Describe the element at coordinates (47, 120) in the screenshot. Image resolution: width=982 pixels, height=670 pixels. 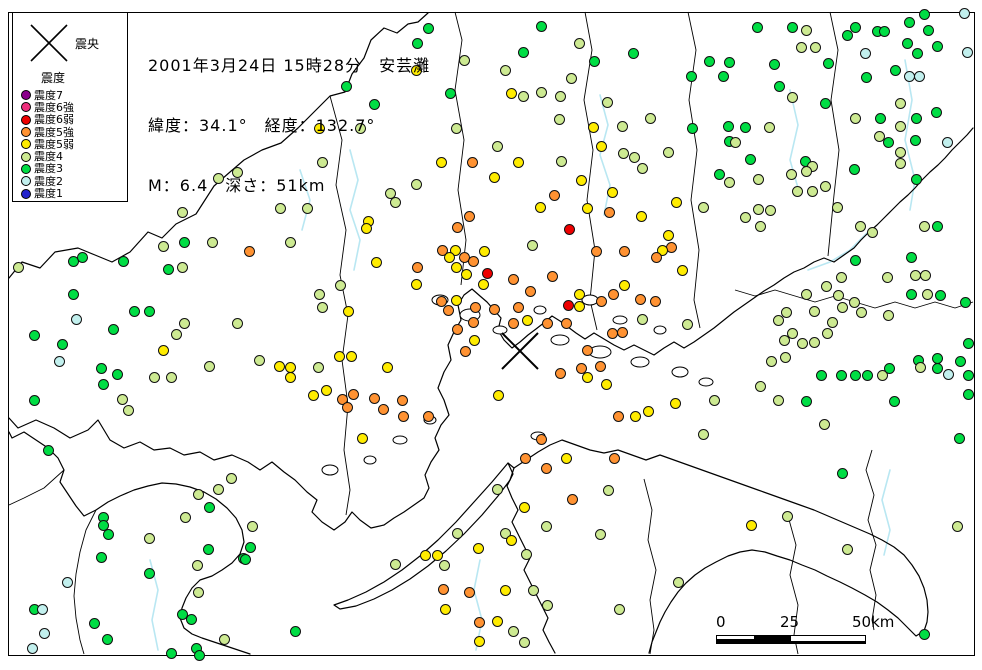
I see `legend-item: 震度6弱` at that location.